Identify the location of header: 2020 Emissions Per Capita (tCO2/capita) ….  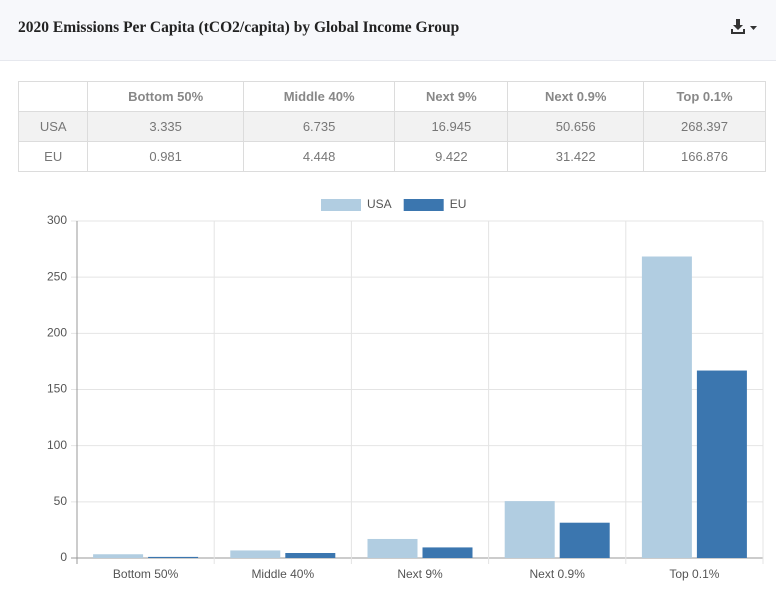
(388, 30).